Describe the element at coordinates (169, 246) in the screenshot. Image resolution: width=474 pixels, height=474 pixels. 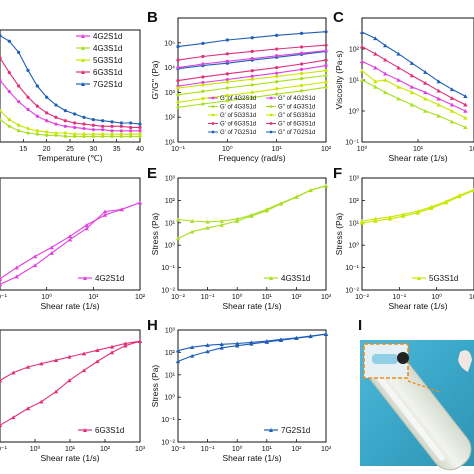
I see `y-tick-label: 10⁰` at that location.